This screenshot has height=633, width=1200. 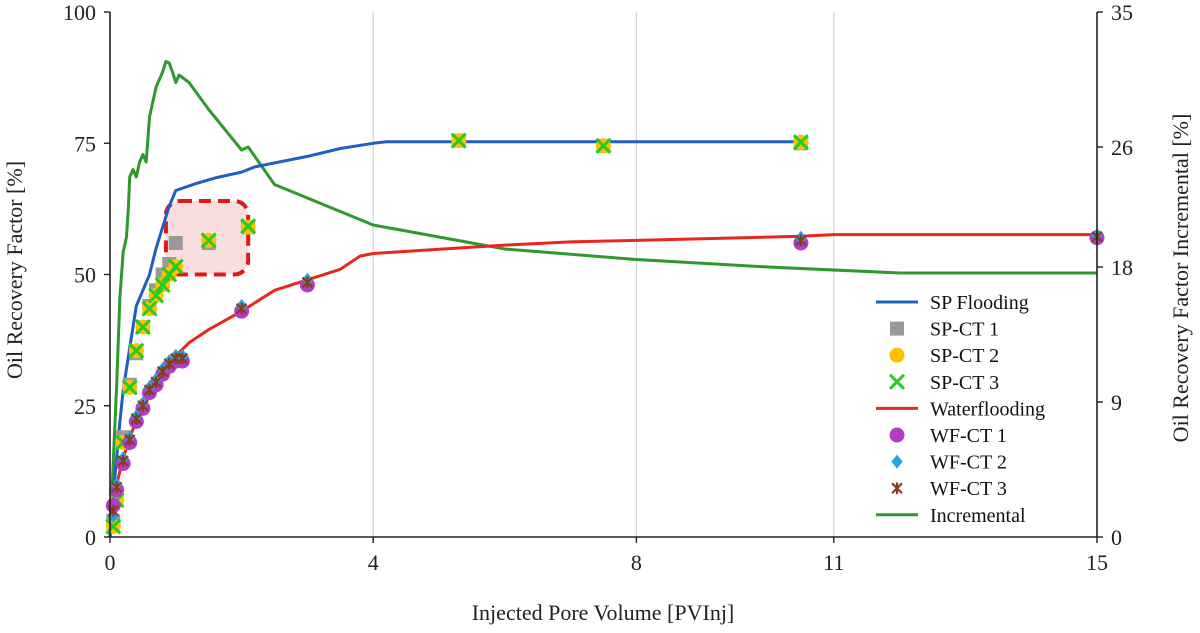 What do you see at coordinates (85, 143) in the screenshot?
I see `y-tick-label: 75` at bounding box center [85, 143].